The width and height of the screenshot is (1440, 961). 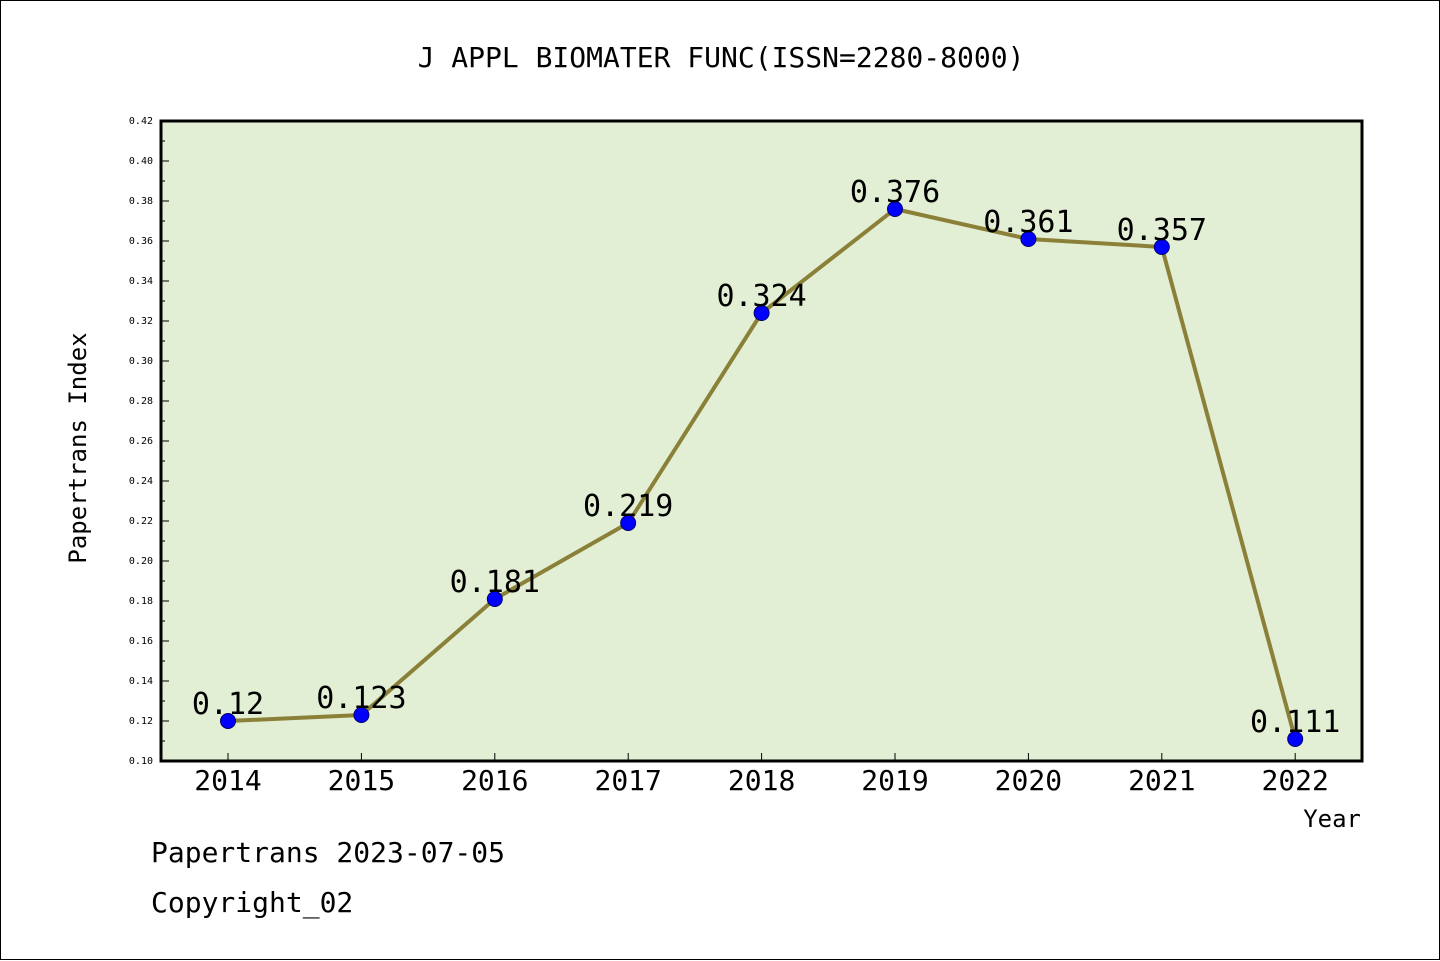 What do you see at coordinates (141, 521) in the screenshot?
I see `y-tick-label: 0.22` at bounding box center [141, 521].